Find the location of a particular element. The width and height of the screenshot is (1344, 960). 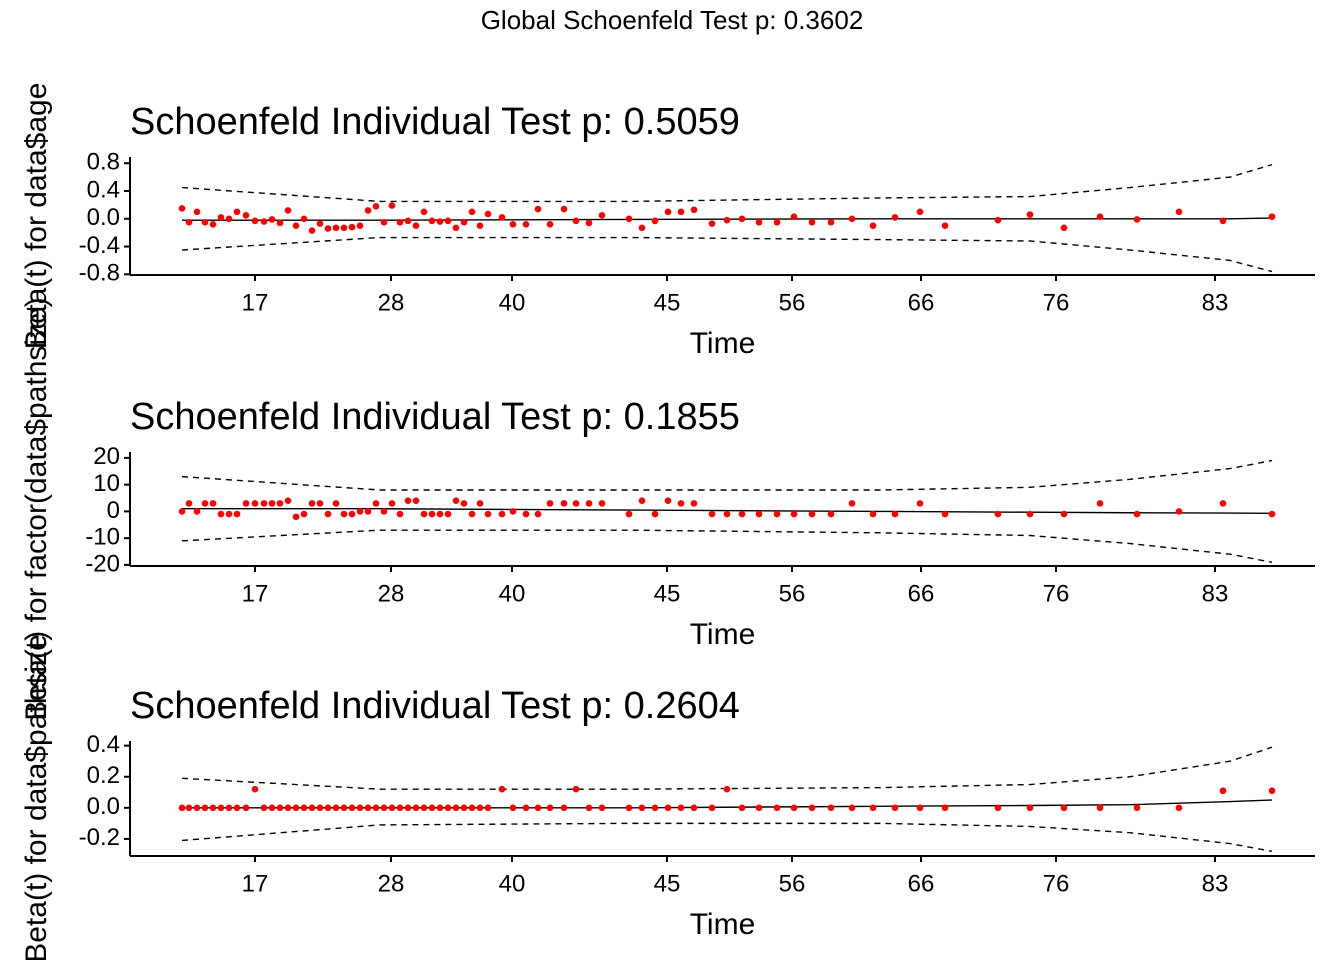

fit-line is located at coordinates (727, 511).